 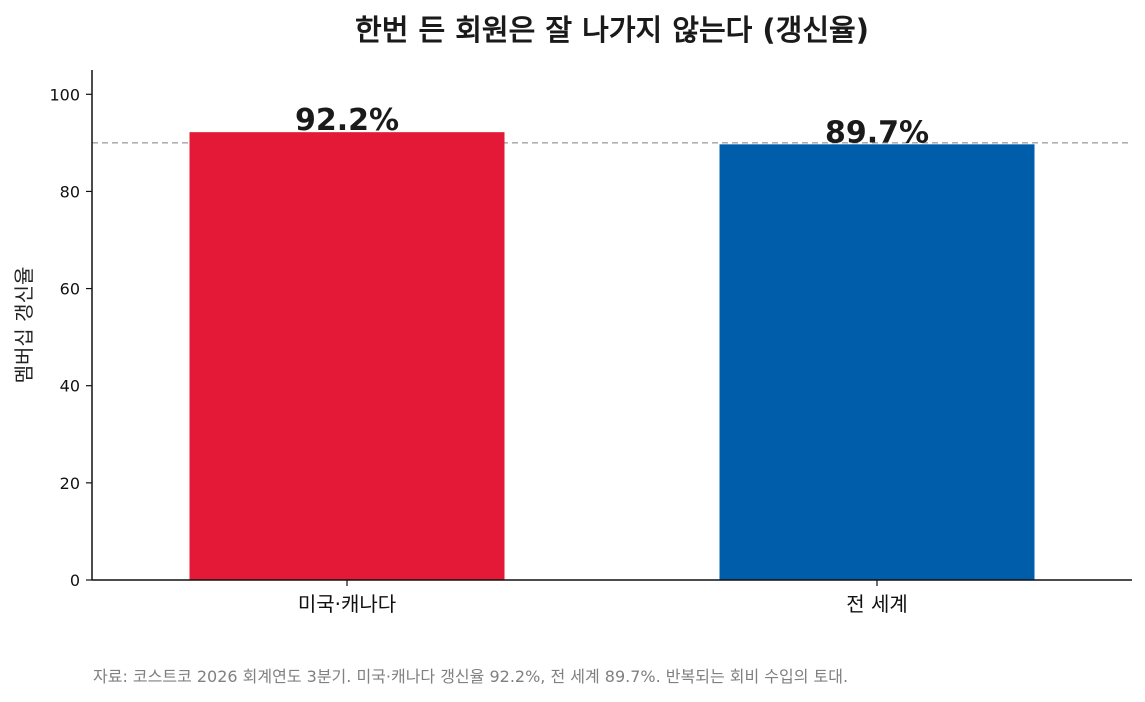 I want to click on x-tick-label-1: 미국·캐나다, so click(x=347, y=604).